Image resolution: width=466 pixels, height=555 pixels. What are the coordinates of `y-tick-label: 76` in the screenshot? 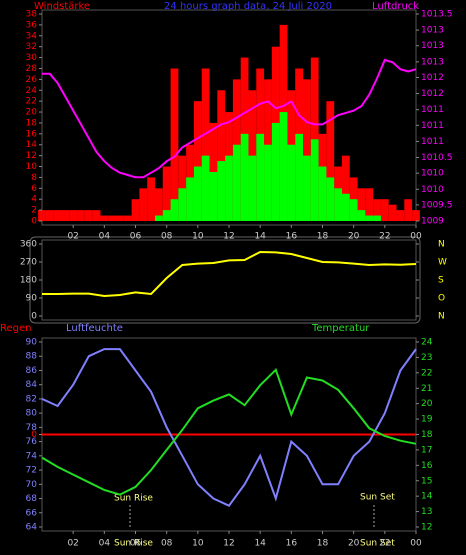 It's located at (32, 442).